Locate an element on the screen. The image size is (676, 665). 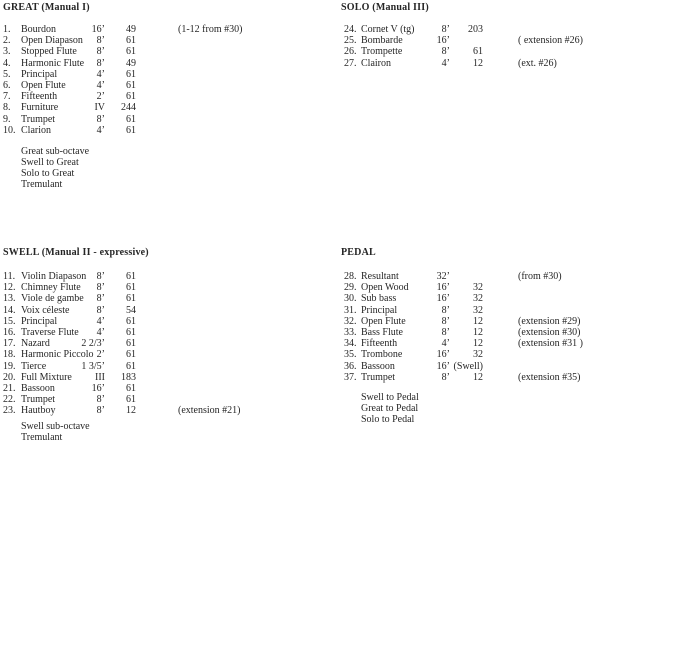
stop-row: 10. Clarion 4’ 61 is located at coordinates (169, 130).